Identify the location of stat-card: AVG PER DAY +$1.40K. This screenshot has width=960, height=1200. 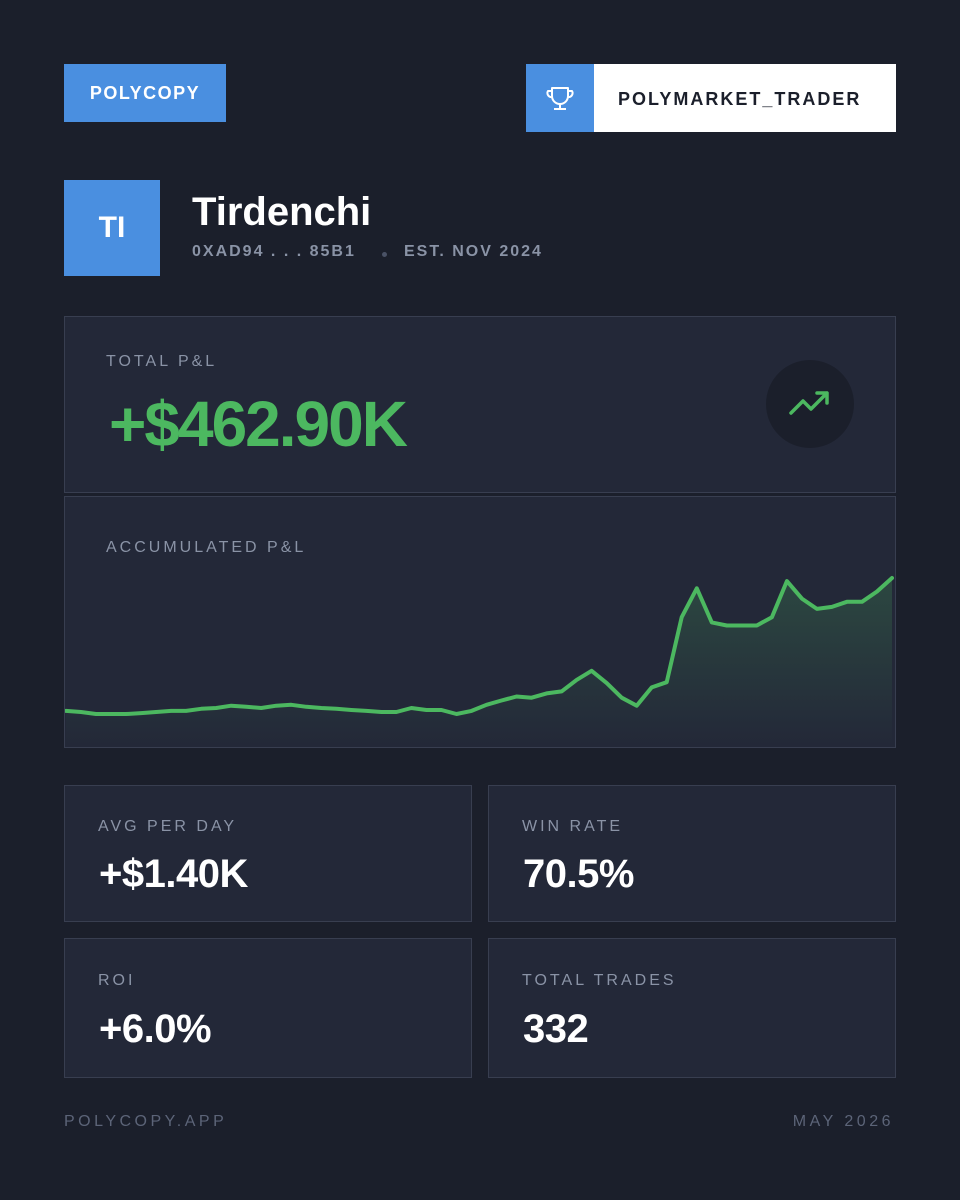
(268, 853).